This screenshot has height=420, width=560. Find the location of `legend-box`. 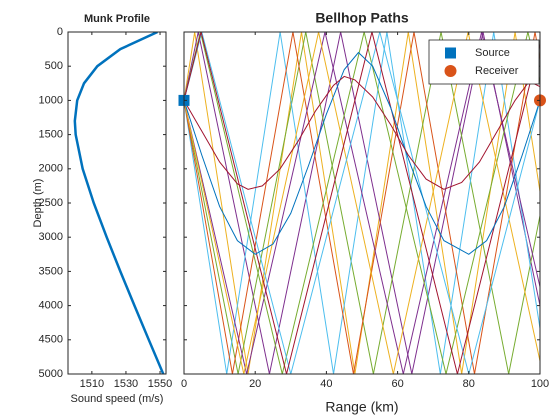

legend-box is located at coordinates (484, 62).